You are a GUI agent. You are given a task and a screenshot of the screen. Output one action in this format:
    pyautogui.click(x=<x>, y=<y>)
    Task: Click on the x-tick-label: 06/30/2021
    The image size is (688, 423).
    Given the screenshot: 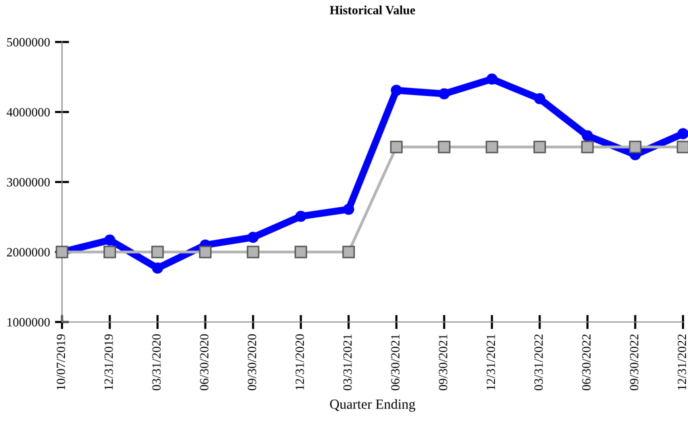 What is the action you would take?
    pyautogui.click(x=395, y=362)
    